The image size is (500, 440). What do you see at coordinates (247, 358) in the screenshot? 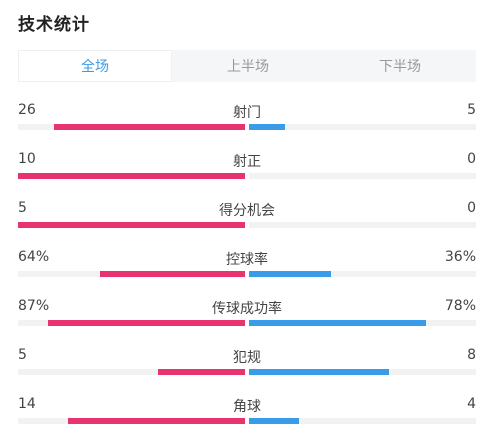
I see `stat-label: 犯规` at bounding box center [247, 358].